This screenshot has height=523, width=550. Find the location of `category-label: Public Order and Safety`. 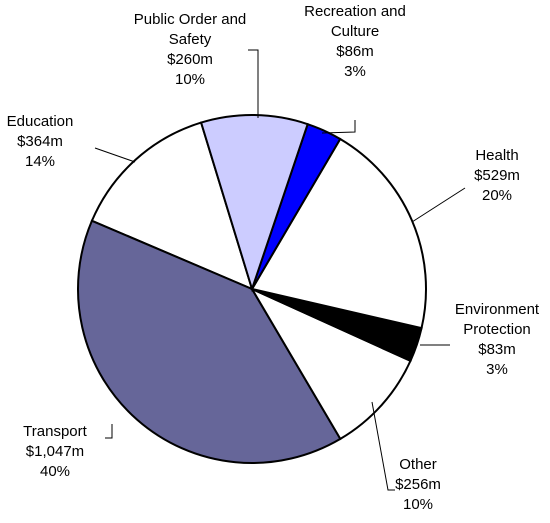

category-label: Public Order and Safety is located at coordinates (190, 29).